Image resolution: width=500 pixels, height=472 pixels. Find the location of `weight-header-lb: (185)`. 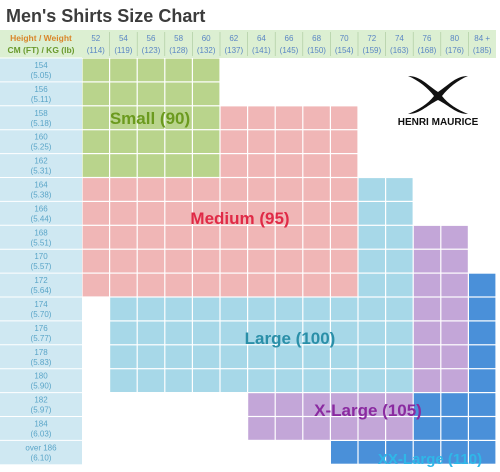

weight-header-lb: (185) is located at coordinates (482, 50).